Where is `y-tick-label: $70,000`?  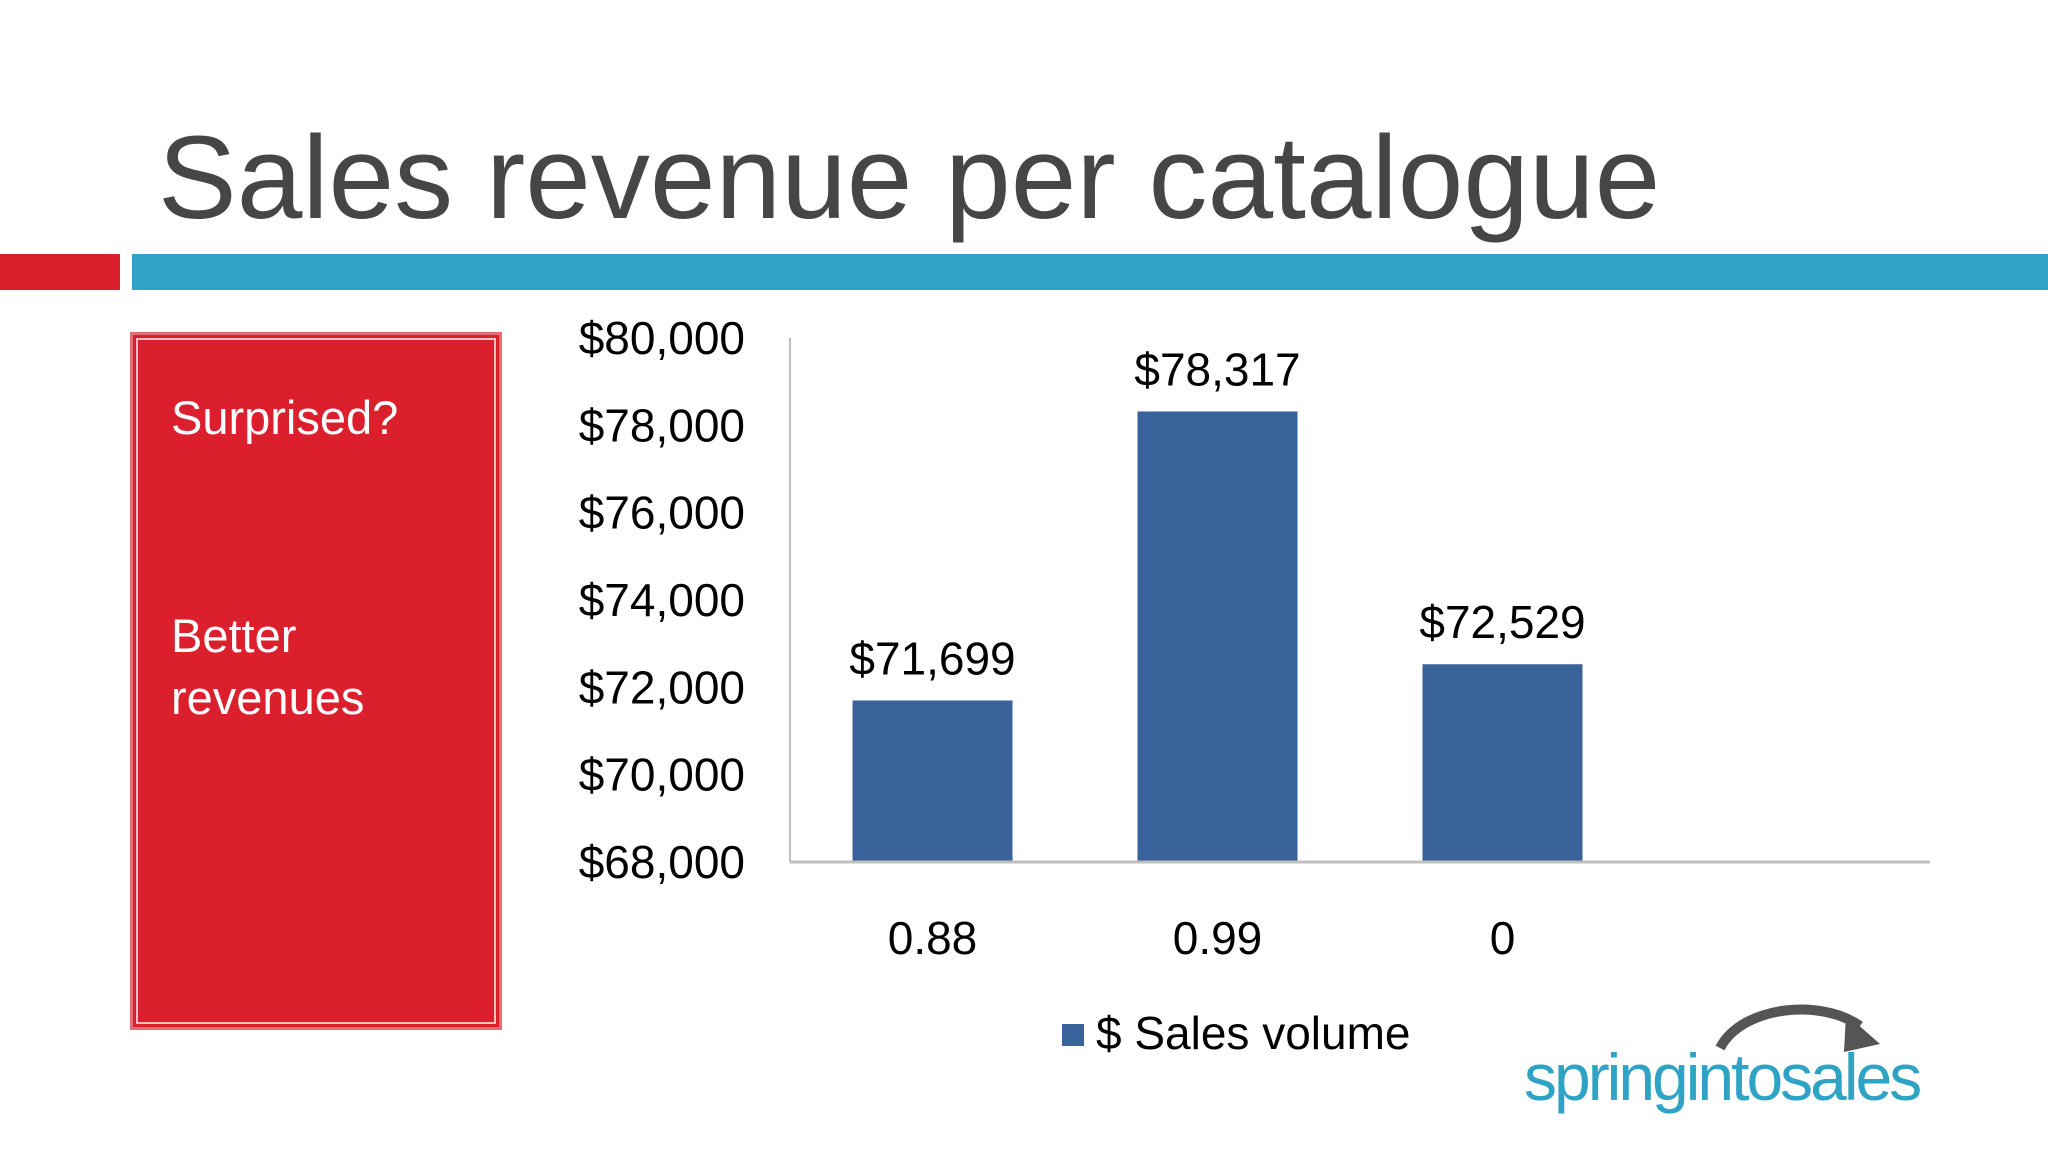 y-tick-label: $70,000 is located at coordinates (662, 775).